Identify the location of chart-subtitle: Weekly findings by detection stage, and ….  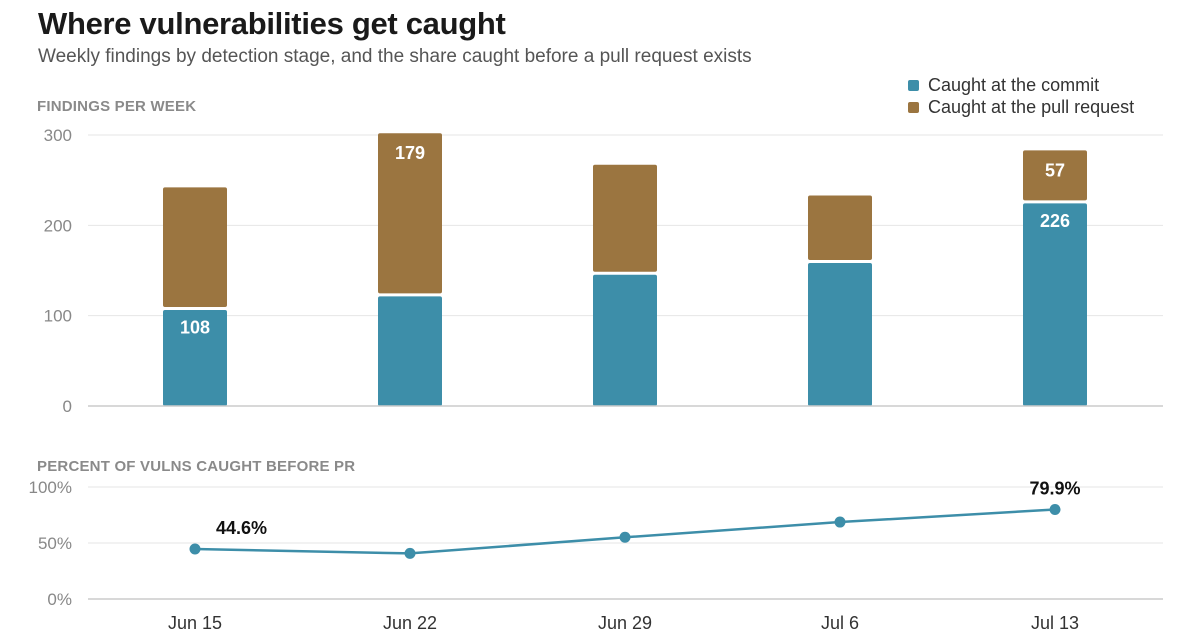
(395, 56).